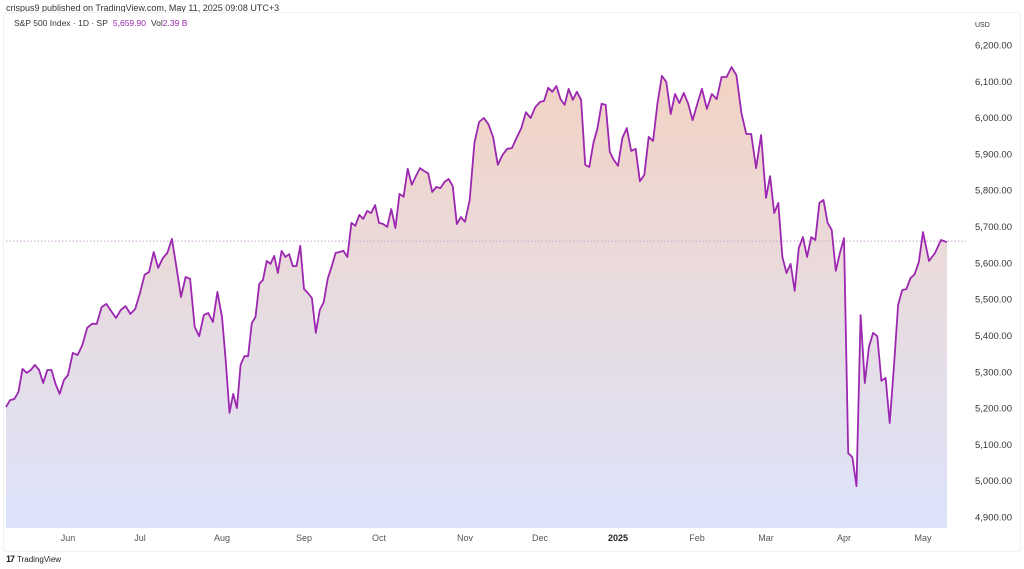 The height and width of the screenshot is (569, 1024). I want to click on y-tick-label: 6,100.00, so click(993, 82).